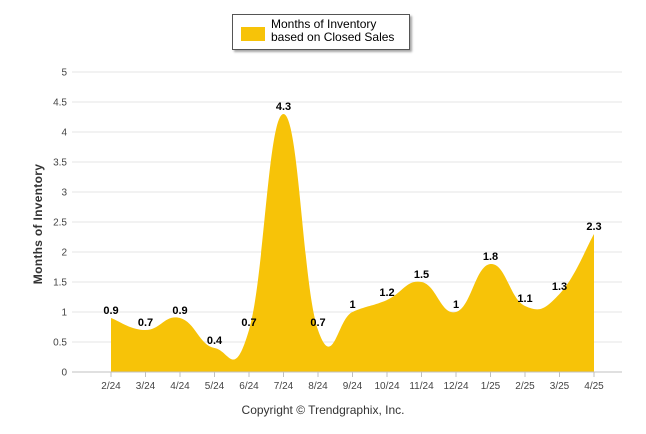 This screenshot has width=646, height=434. I want to click on x-tick-label: 2/24, so click(111, 386).